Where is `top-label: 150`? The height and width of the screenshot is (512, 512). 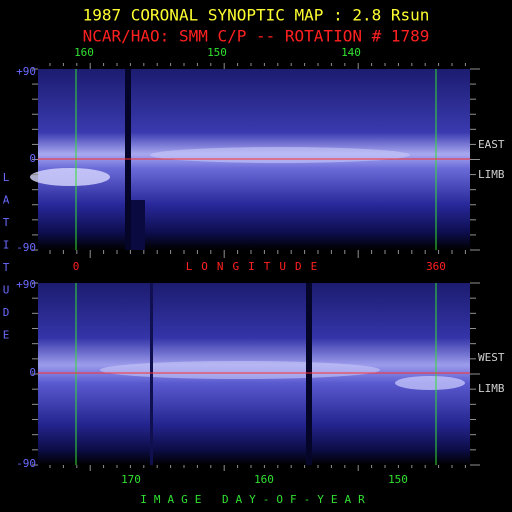
top-label: 150 is located at coordinates (217, 52).